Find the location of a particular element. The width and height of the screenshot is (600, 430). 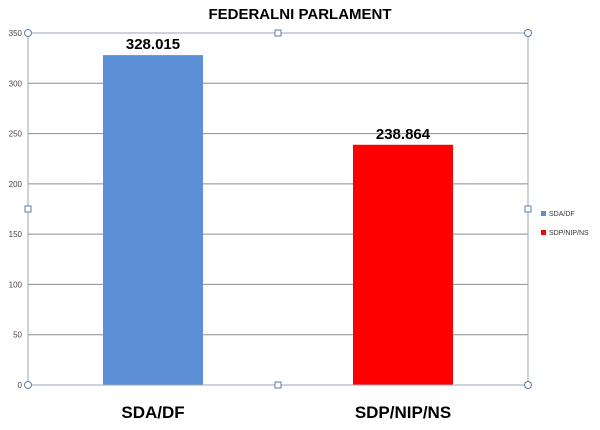

y-tick-label: 350 is located at coordinates (16, 33).